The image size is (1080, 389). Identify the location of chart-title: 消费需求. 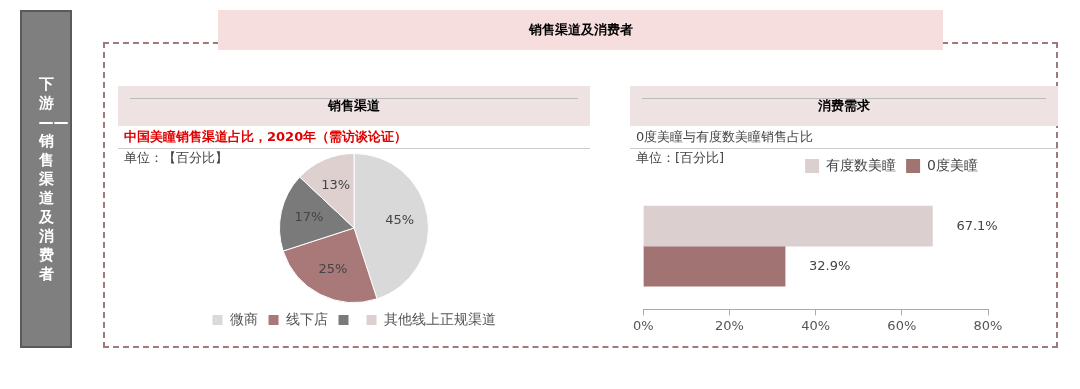
(844, 106).